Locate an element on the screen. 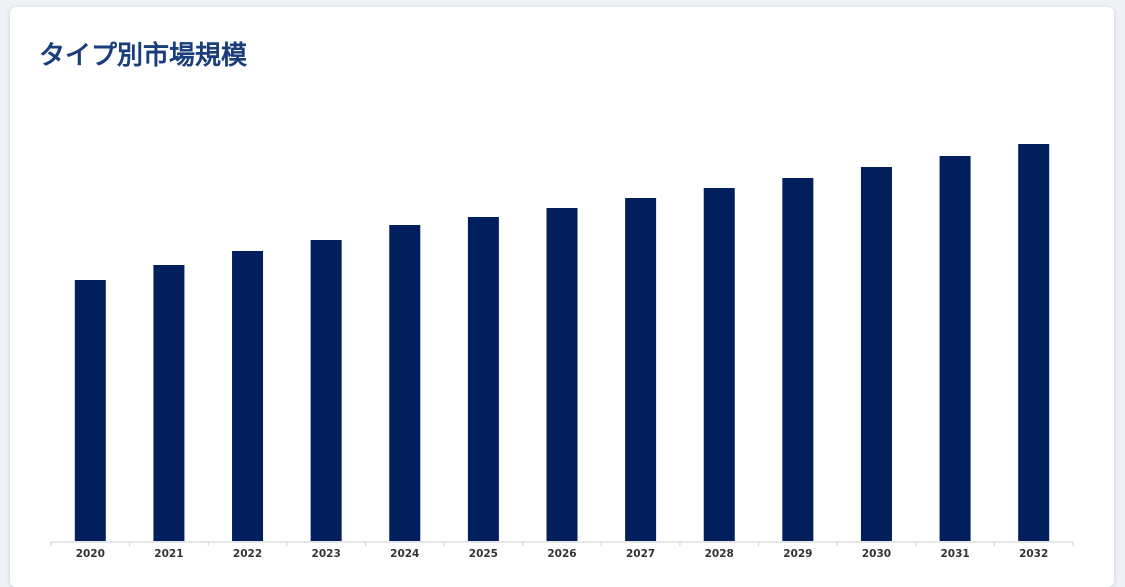 The image size is (1125, 587). x-tick-label: 2024 is located at coordinates (404, 554).